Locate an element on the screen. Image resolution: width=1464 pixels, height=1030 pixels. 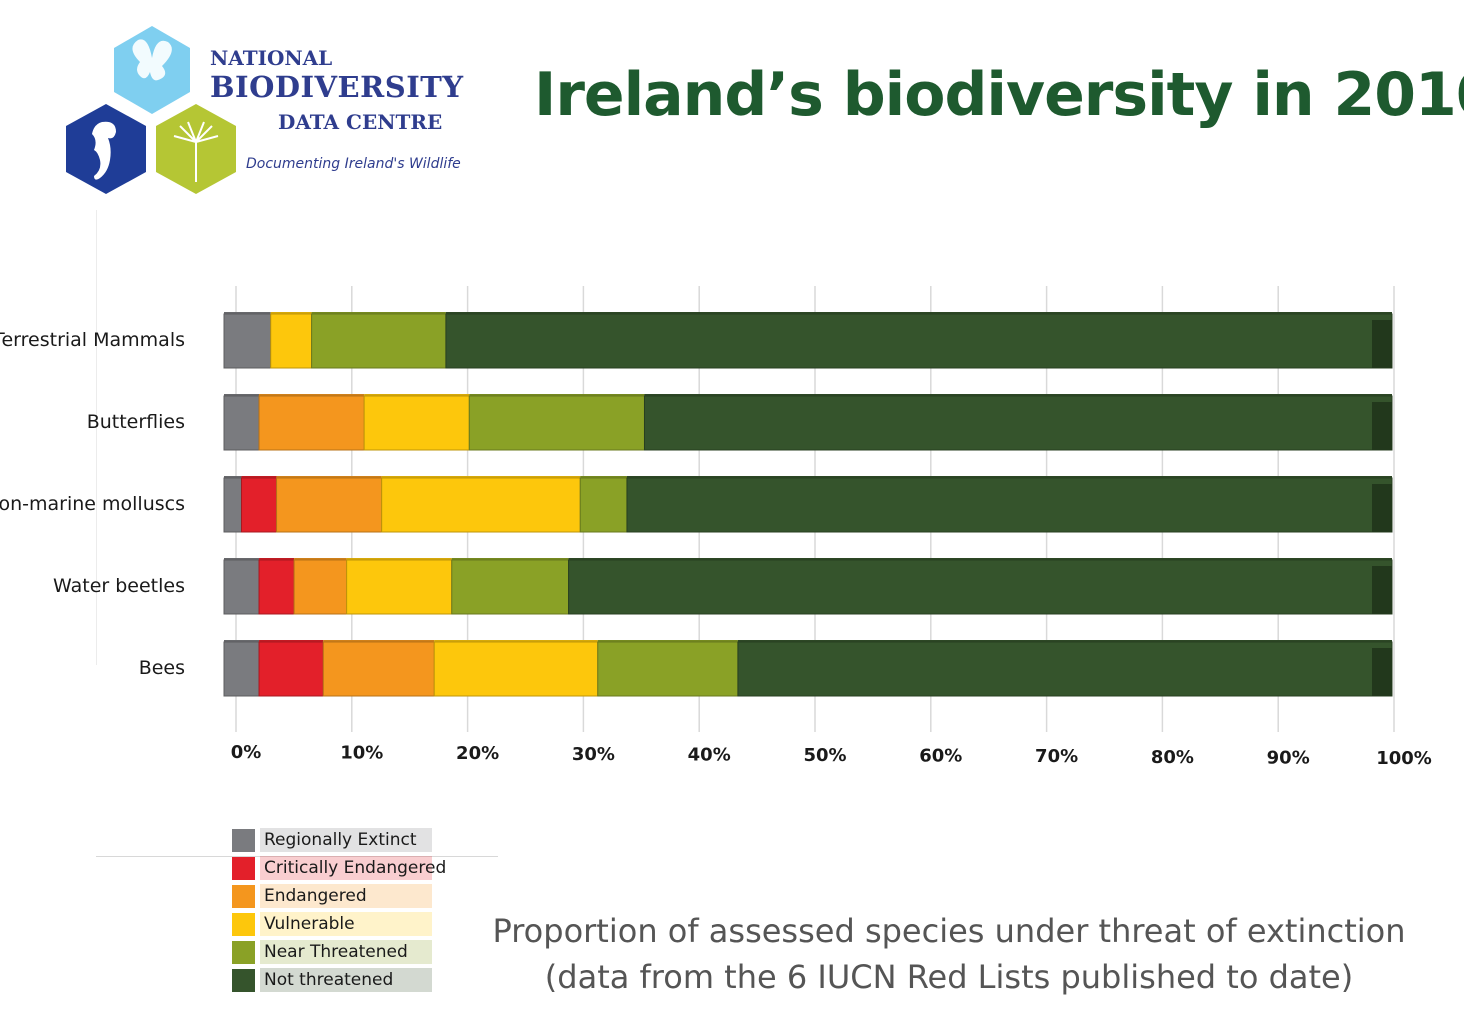
left-rule is located at coordinates (96, 437).